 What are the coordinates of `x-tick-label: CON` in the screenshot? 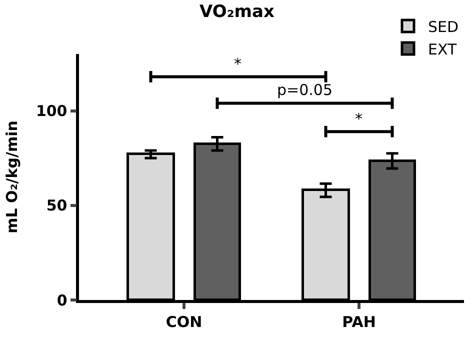 It's located at (184, 321).